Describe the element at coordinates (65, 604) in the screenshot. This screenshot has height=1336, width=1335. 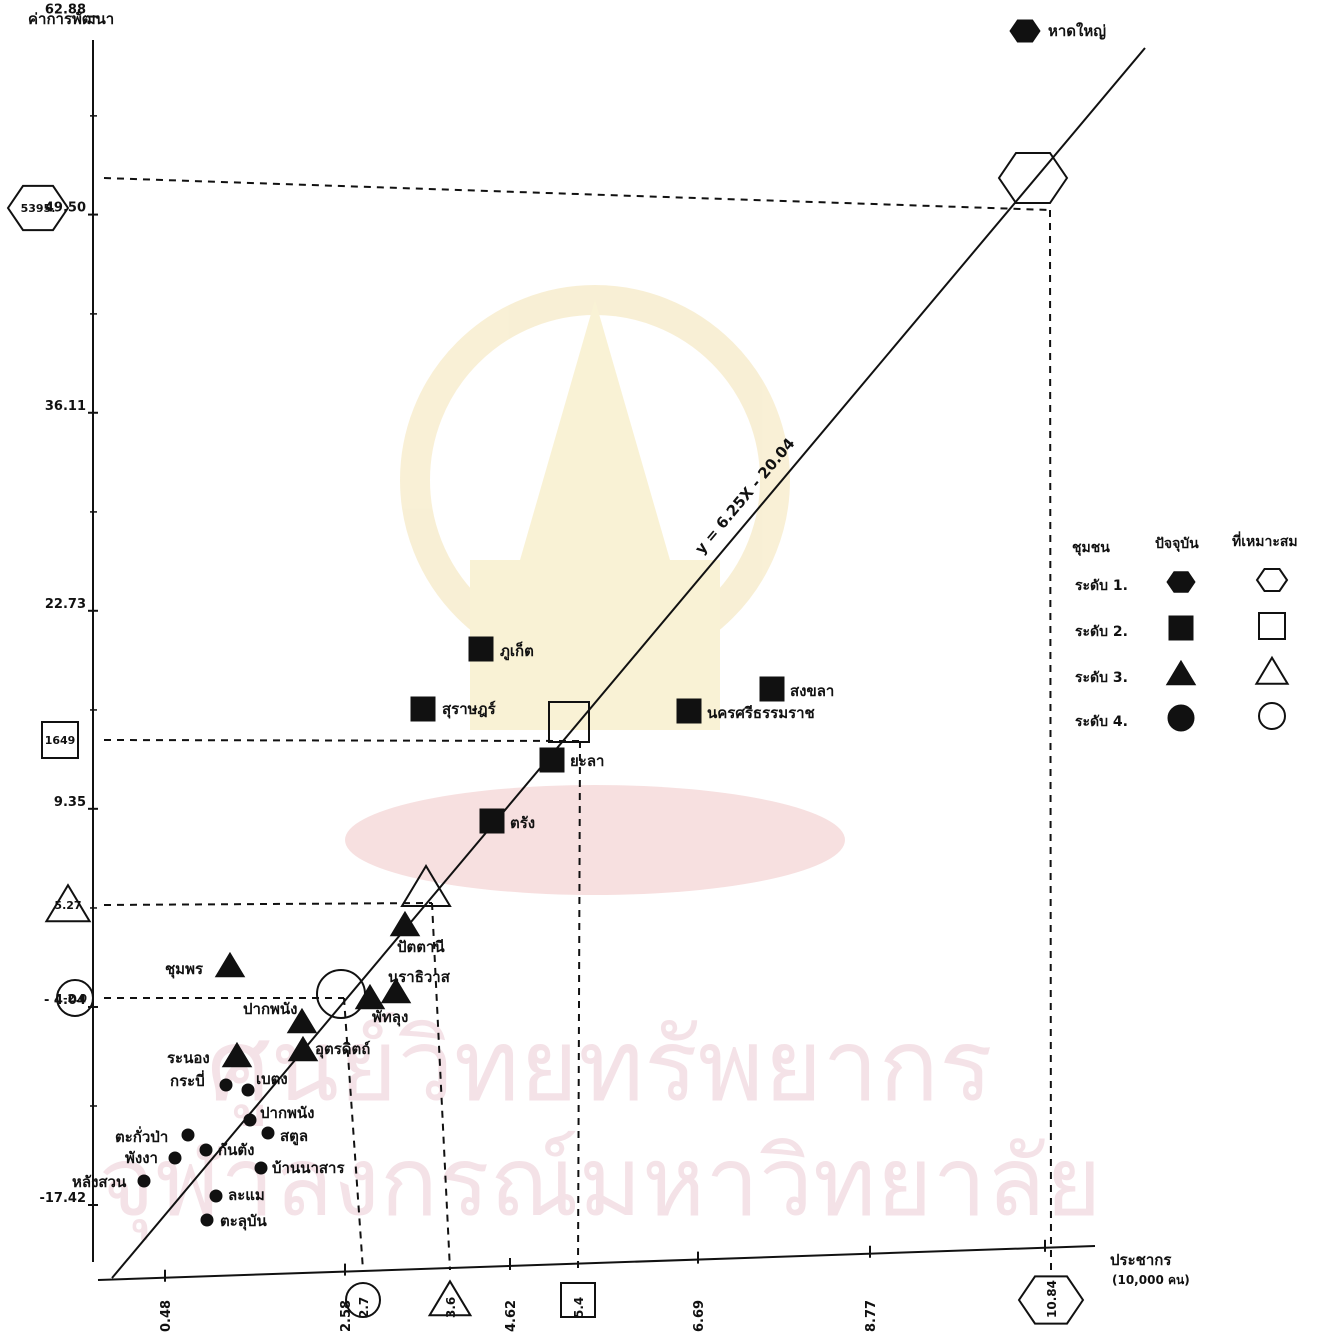
I see `y-tick-label: 22.73` at that location.